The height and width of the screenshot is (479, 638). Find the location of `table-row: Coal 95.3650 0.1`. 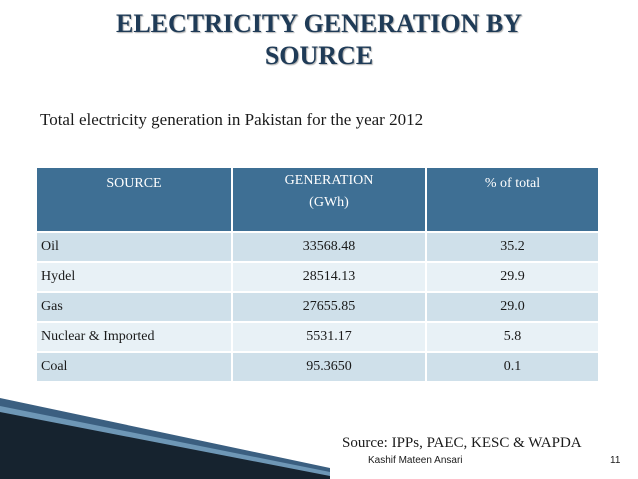

table-row: Coal 95.3650 0.1 is located at coordinates (318, 367).